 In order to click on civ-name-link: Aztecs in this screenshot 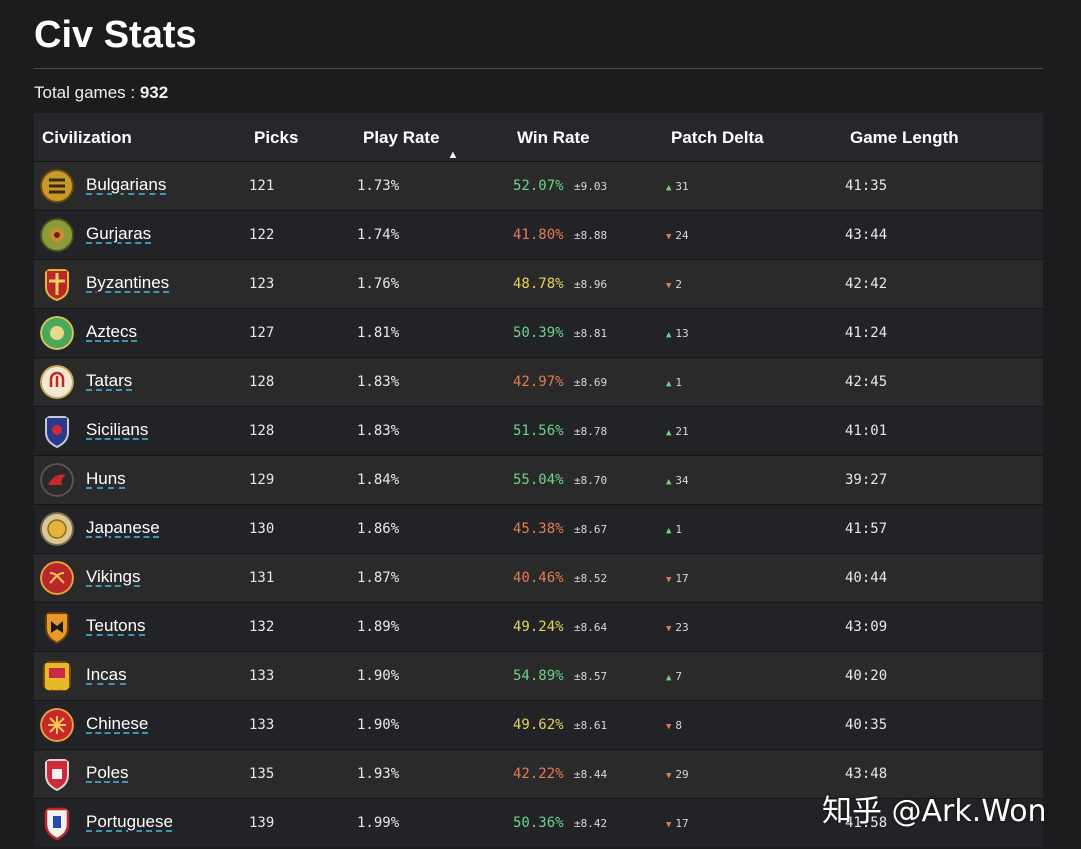, I will do `click(112, 331)`.